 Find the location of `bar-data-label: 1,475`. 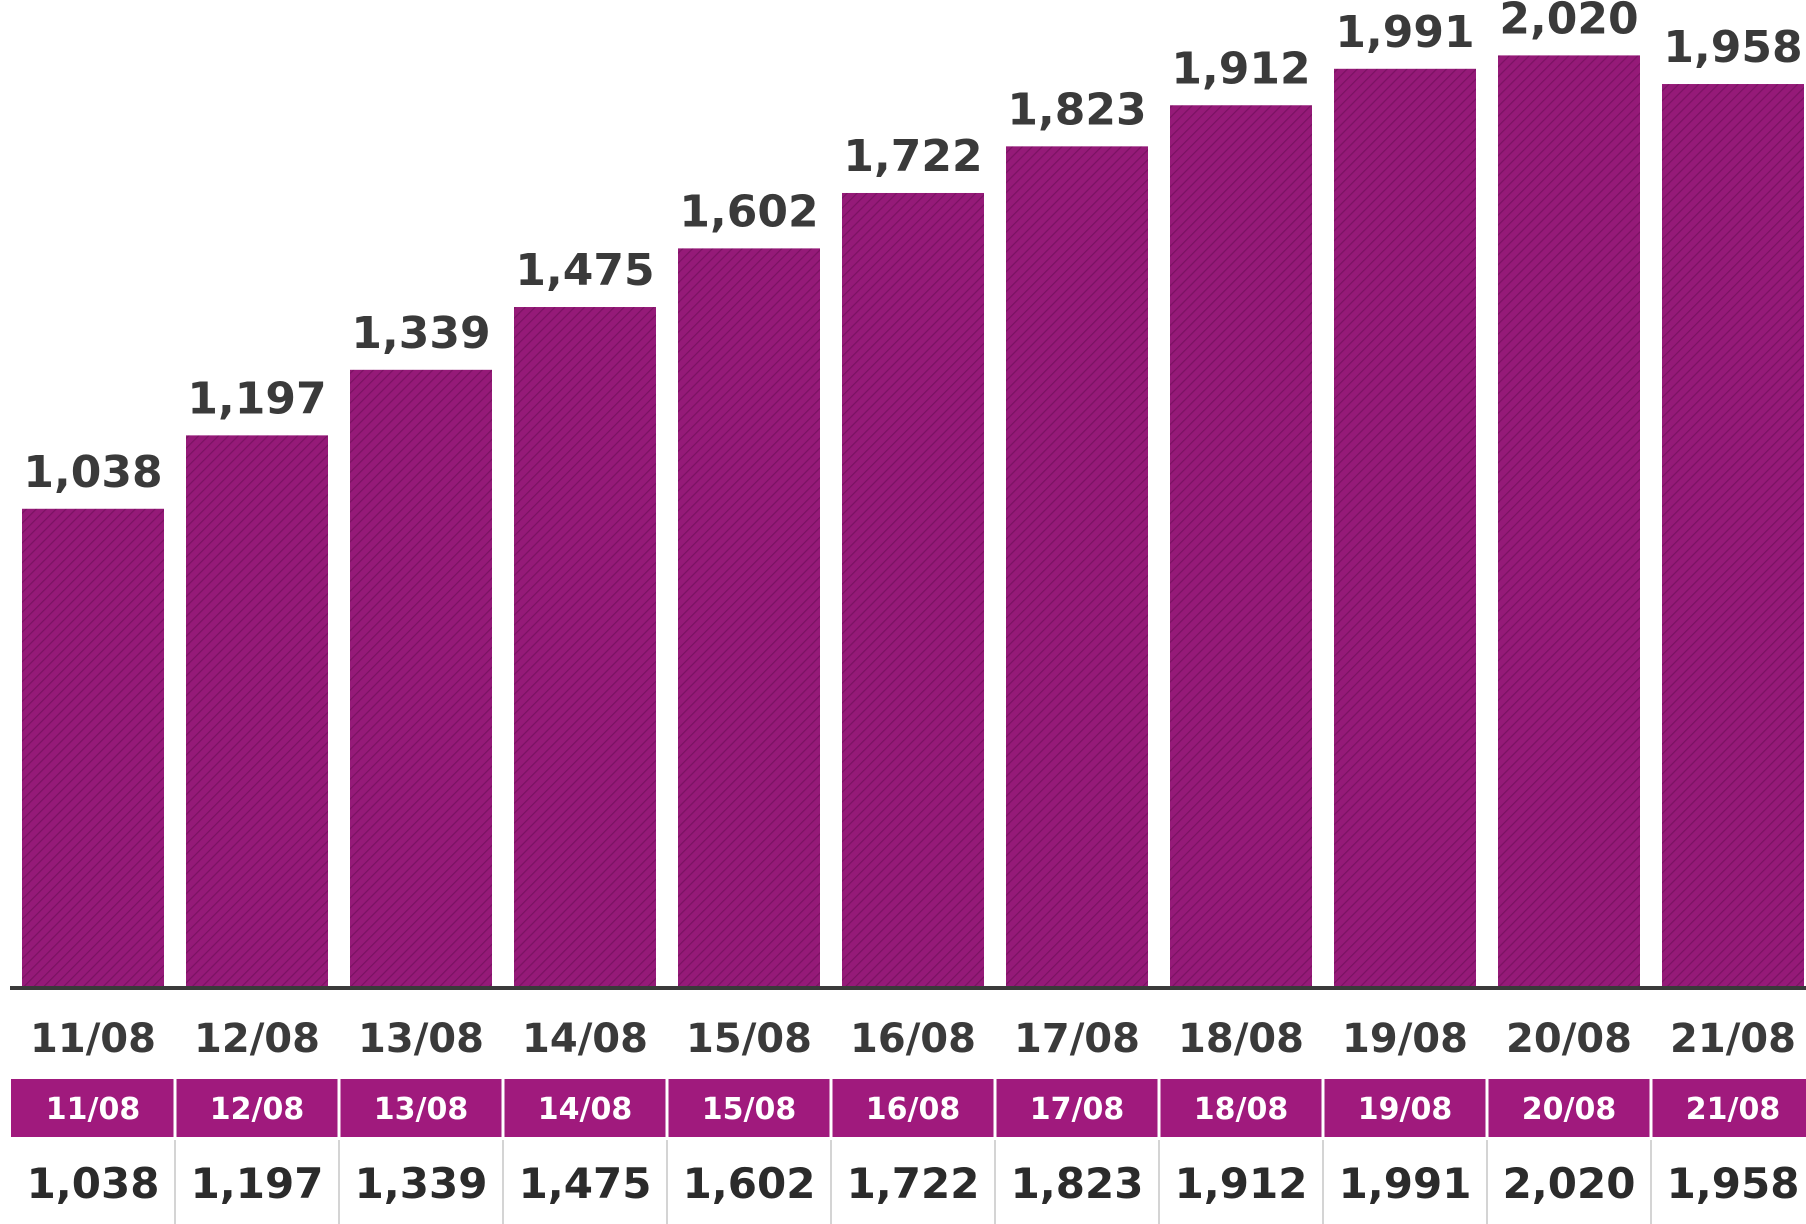

bar-data-label: 1,475 is located at coordinates (584, 270).